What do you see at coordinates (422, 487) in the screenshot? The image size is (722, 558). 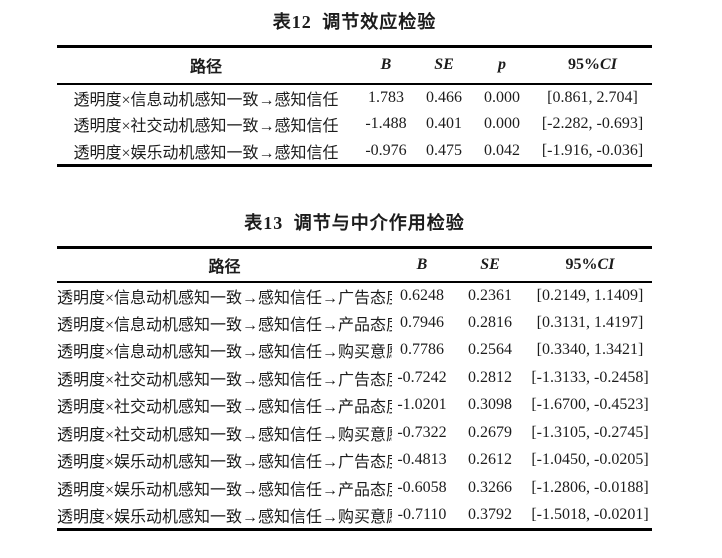 I see `cell-b: -0.6058` at bounding box center [422, 487].